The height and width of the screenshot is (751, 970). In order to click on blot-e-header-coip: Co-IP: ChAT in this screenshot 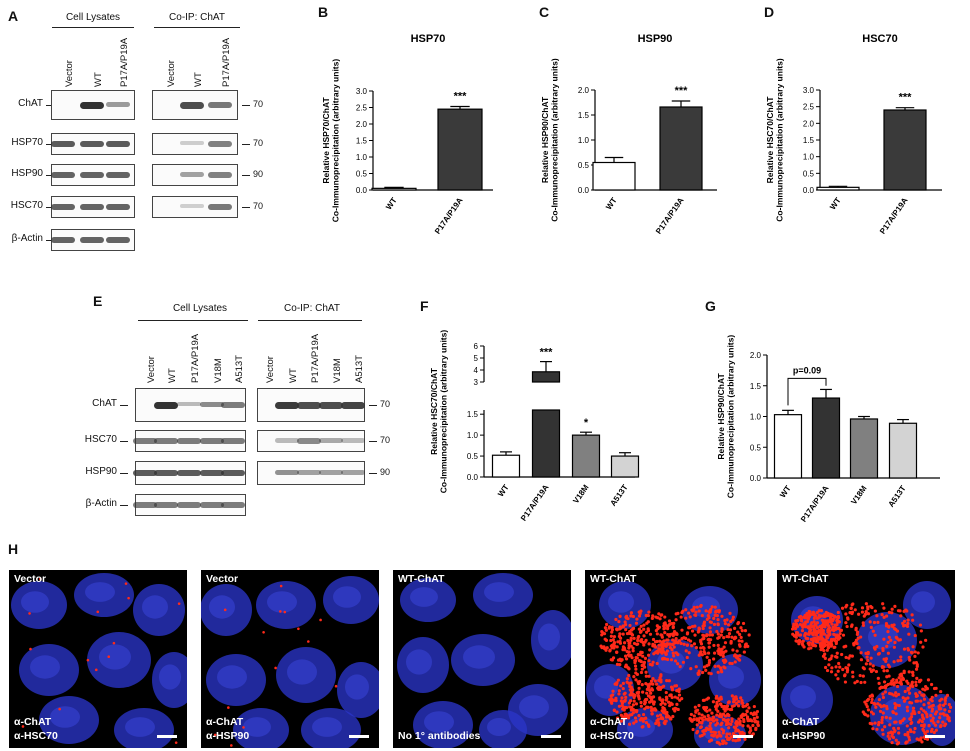, I will do `click(312, 308)`.